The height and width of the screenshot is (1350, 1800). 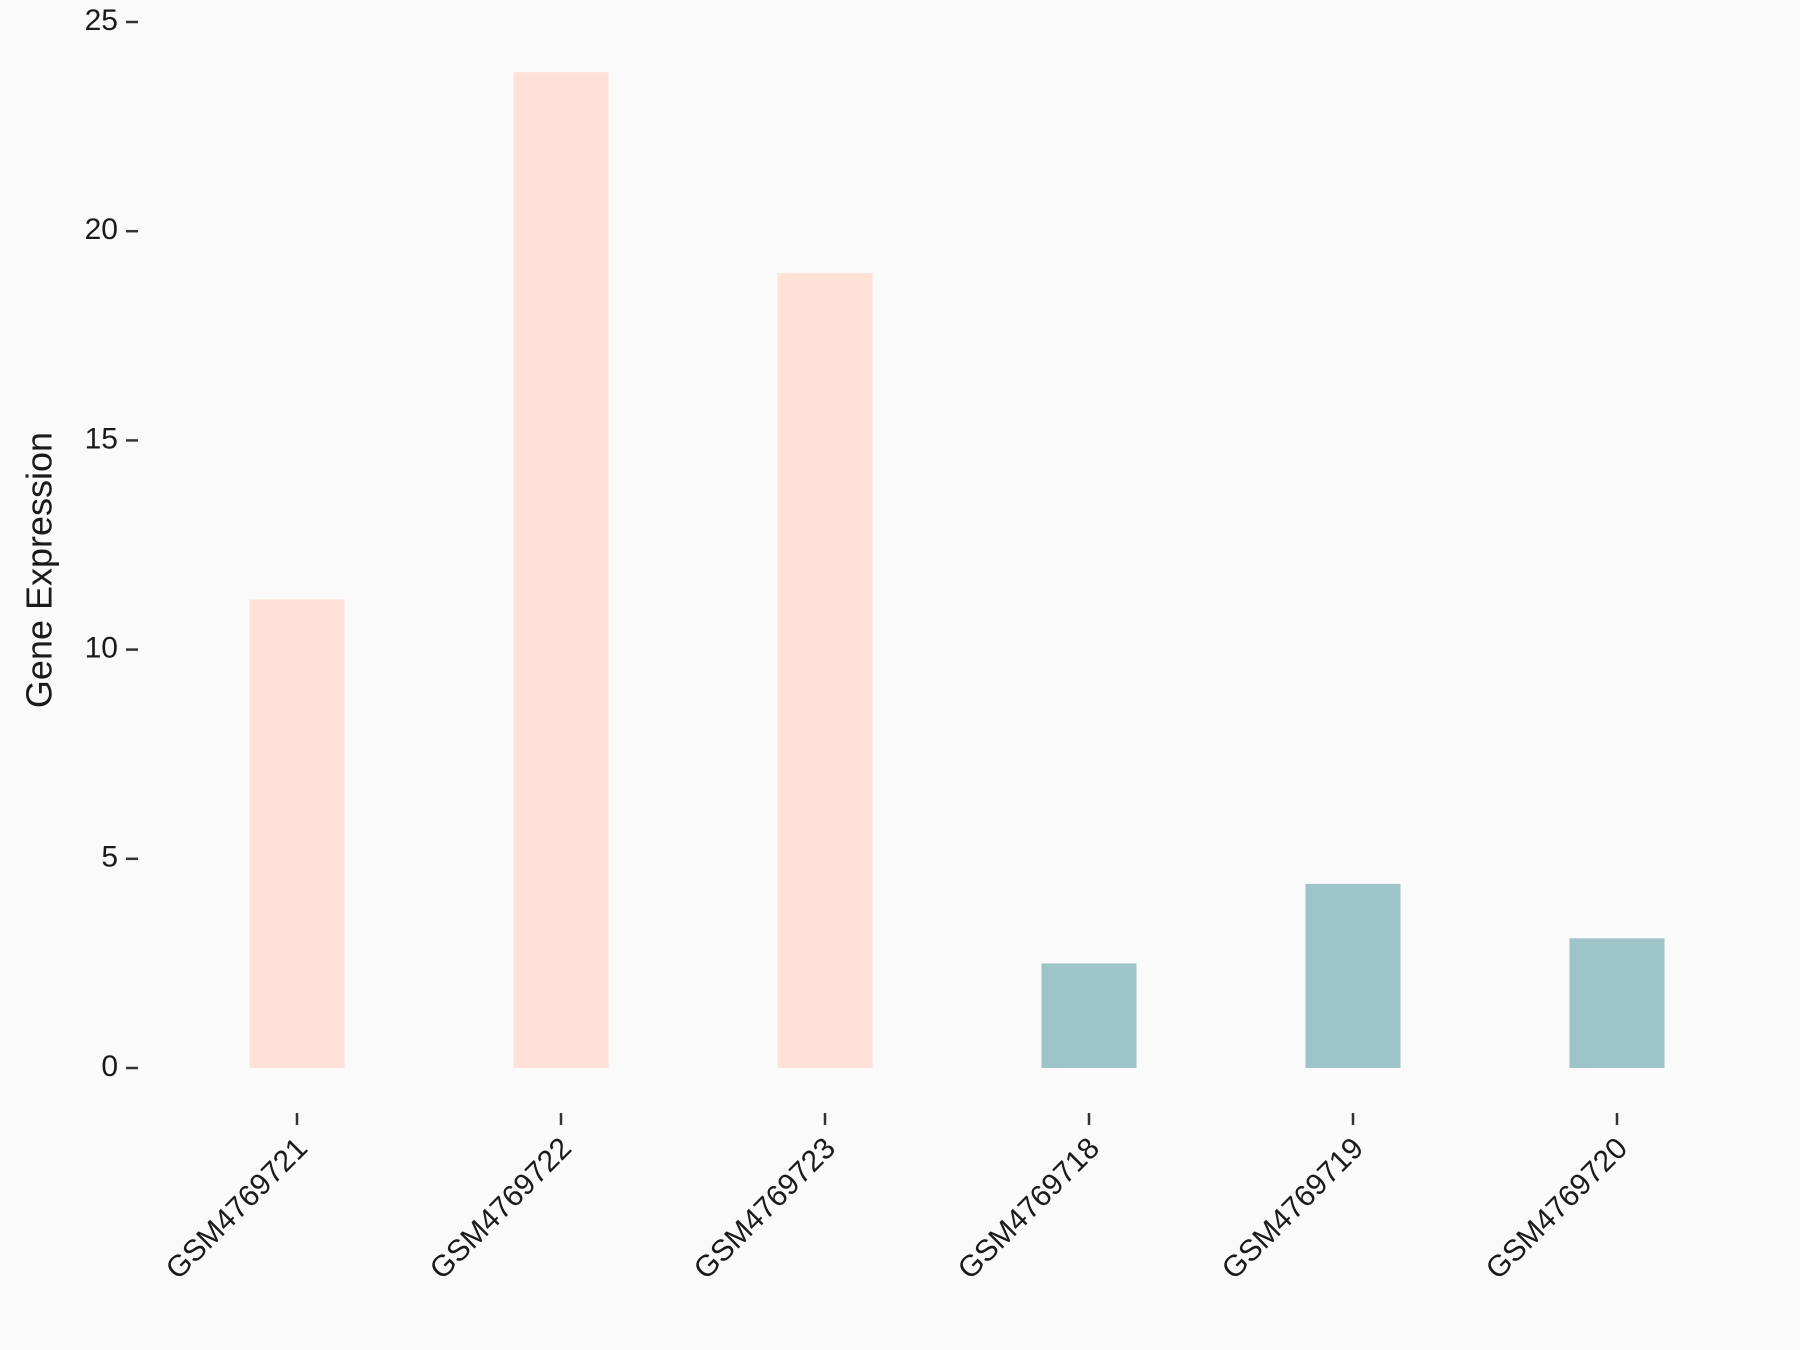 I want to click on y-tick-label: 0, so click(x=109, y=1066).